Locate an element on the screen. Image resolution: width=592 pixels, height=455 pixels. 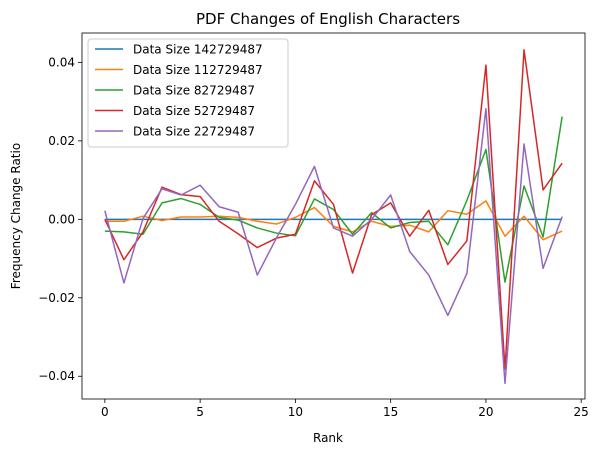
y-tick-label: −0.02 is located at coordinates (56, 298).